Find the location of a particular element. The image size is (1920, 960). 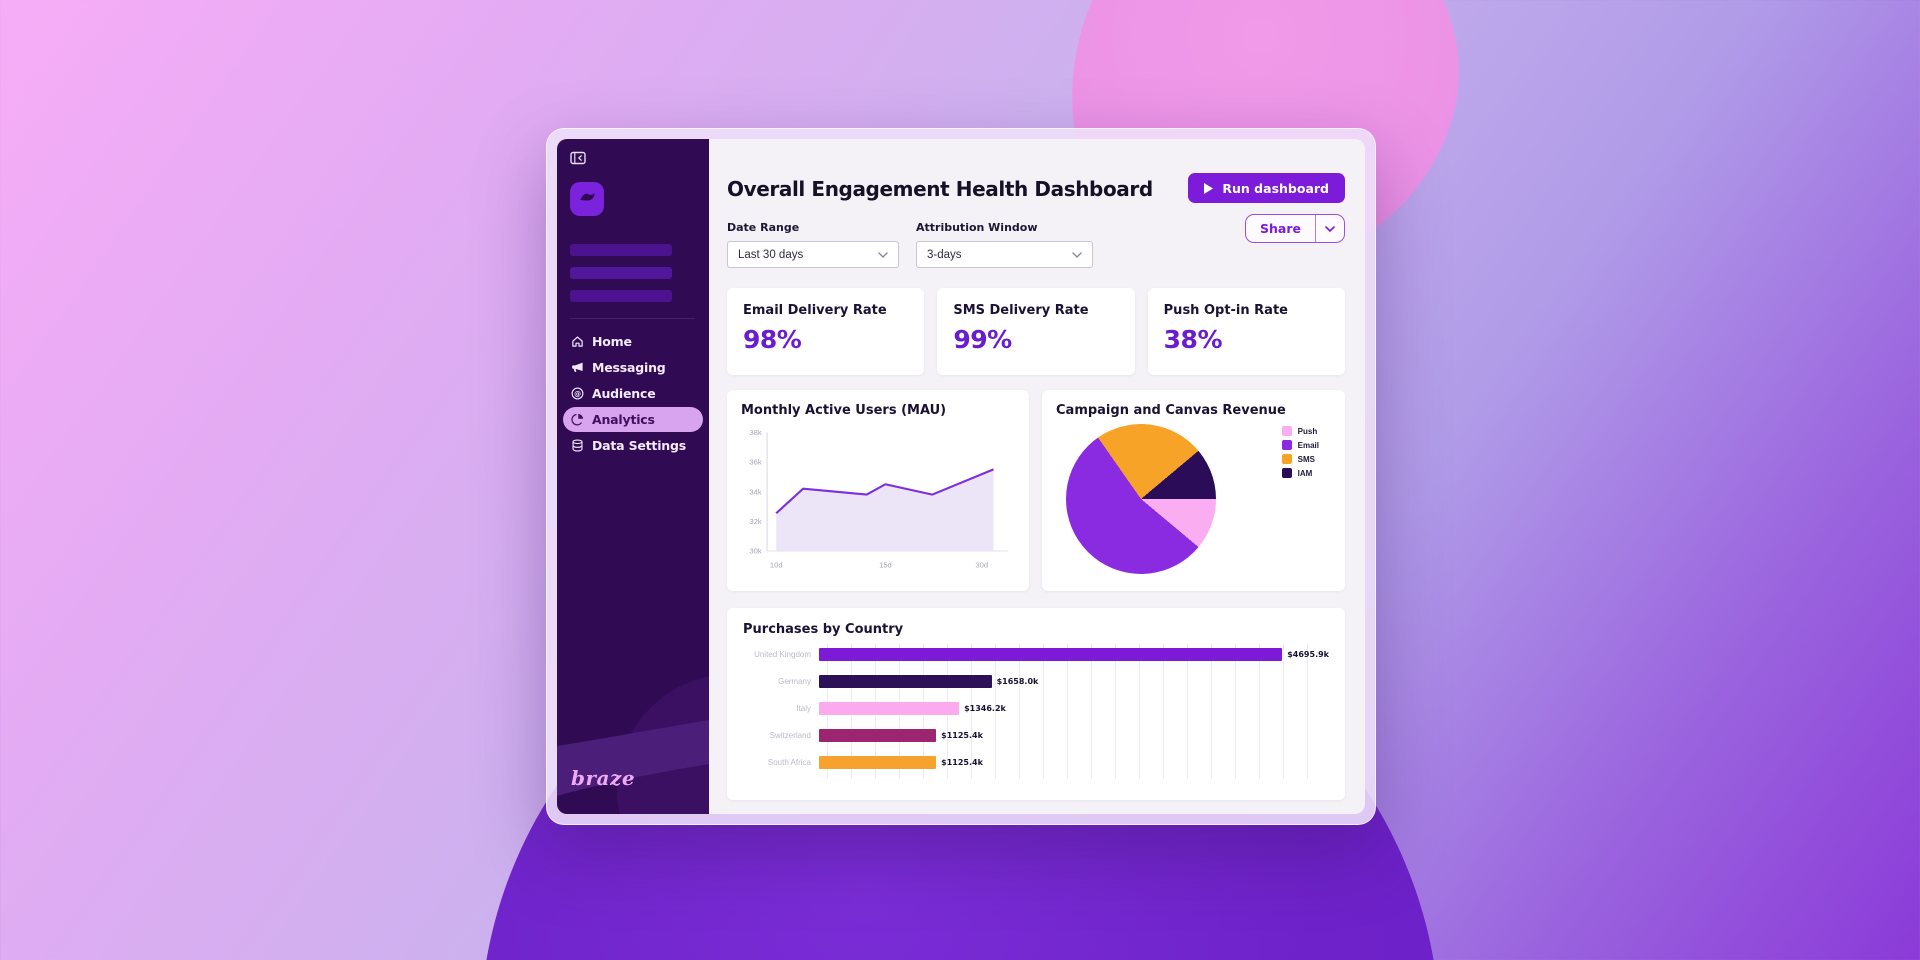

svg-text: 34k is located at coordinates (755, 491).